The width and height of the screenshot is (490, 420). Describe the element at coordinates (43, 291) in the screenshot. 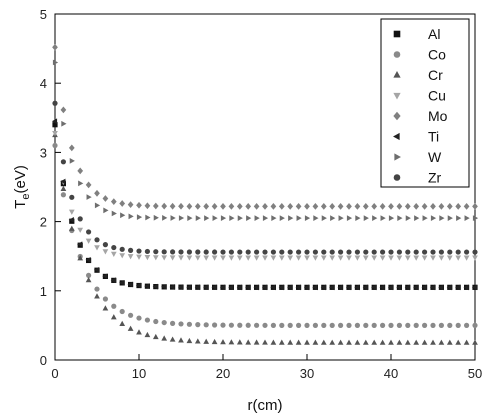

I see `y-tick-label: 1` at that location.